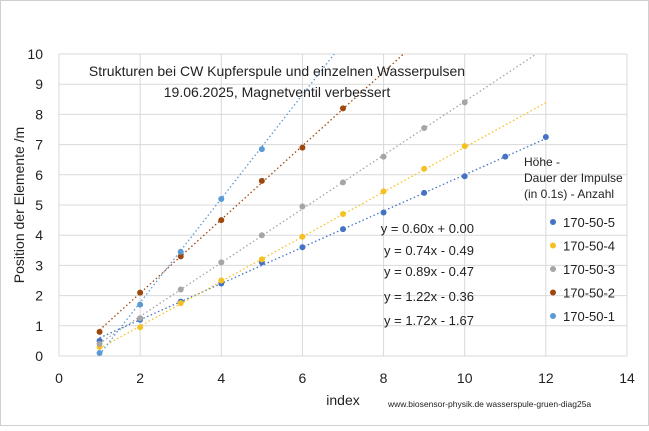  Describe the element at coordinates (573, 178) in the screenshot. I see `legend-title-line-2: Dauer der Impulse` at that location.